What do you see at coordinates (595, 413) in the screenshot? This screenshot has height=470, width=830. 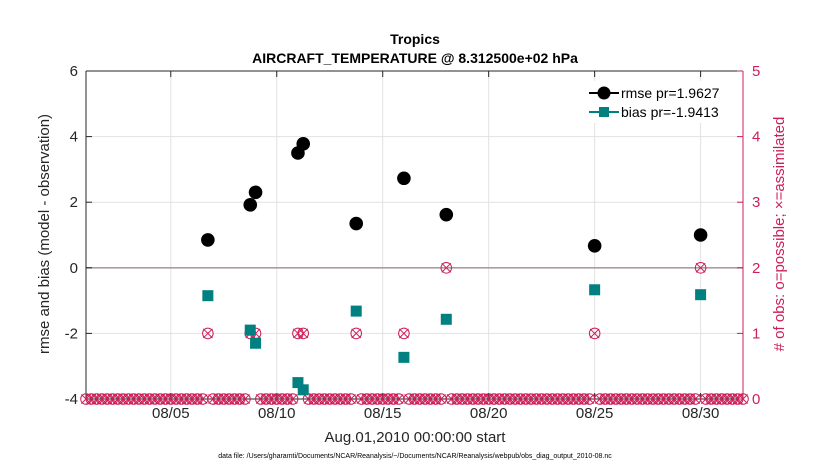 I see `x-tick-label: 08/25` at bounding box center [595, 413].